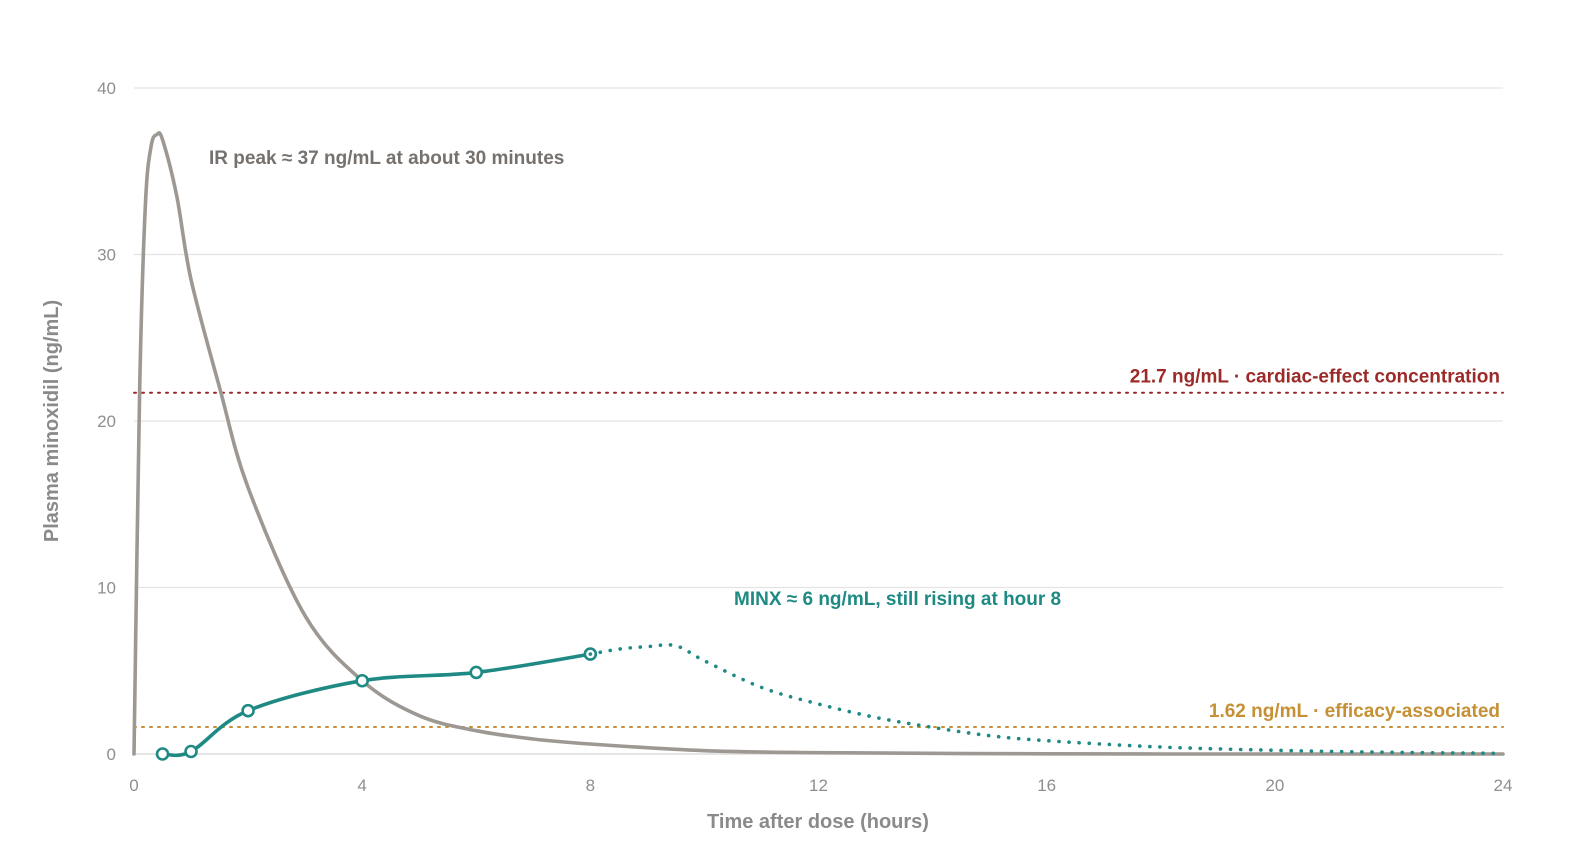 Image resolution: width=1572 pixels, height=854 pixels. Describe the element at coordinates (1046, 785) in the screenshot. I see `x-tick-label-16: 16` at that location.